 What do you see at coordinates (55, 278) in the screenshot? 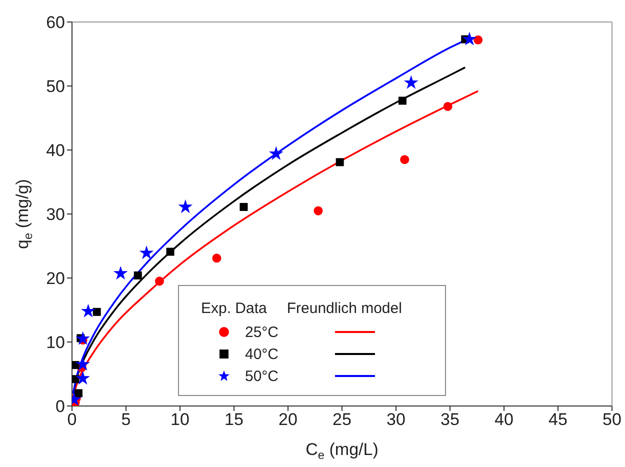
I see `y-tick-label: 20` at bounding box center [55, 278].